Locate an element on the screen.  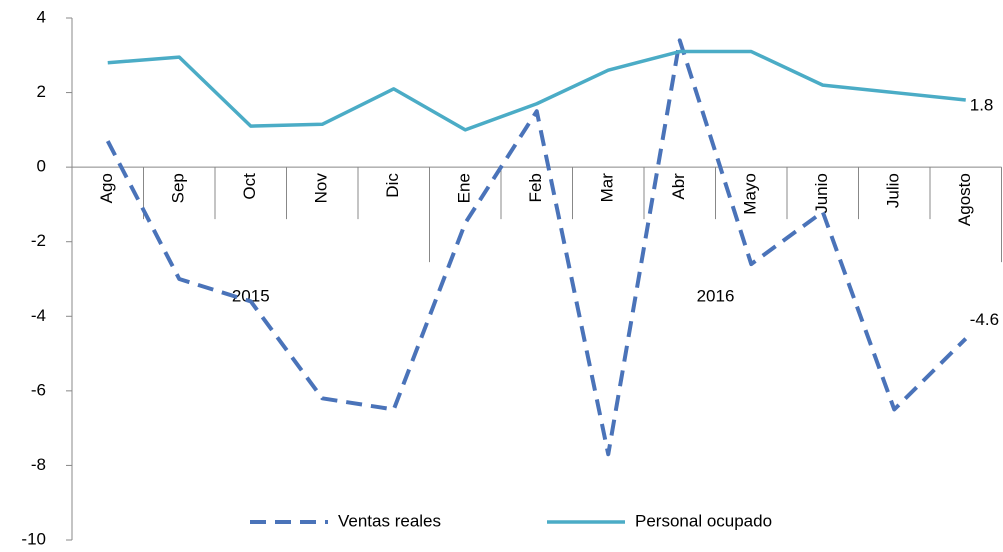
x-tick-label: Ago is located at coordinates (106, 188).